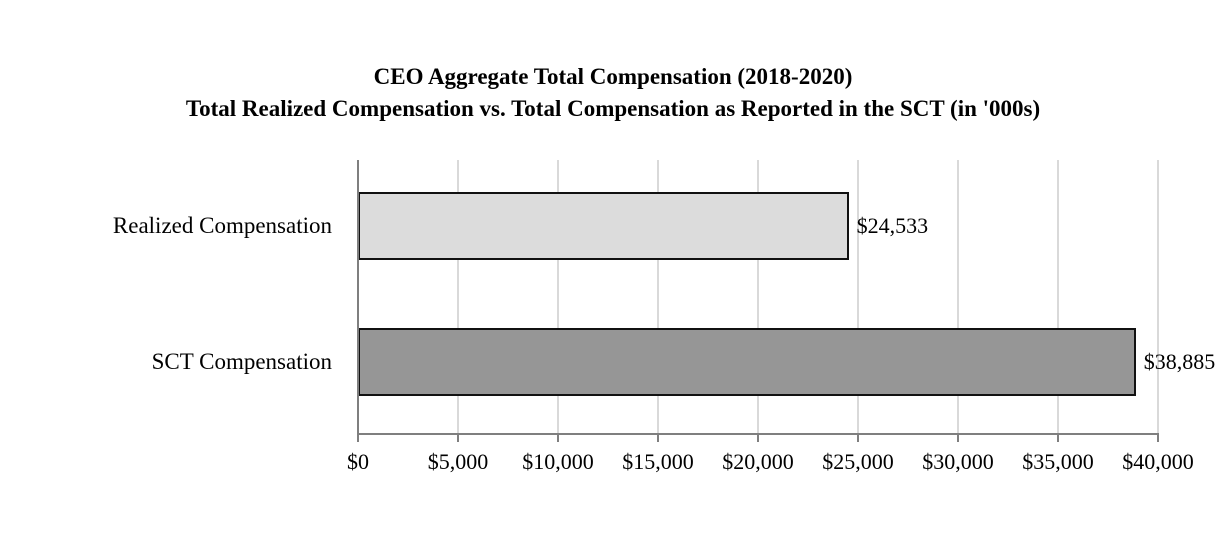 The height and width of the screenshot is (544, 1226). I want to click on bar-realized-compensation, so click(603, 226).